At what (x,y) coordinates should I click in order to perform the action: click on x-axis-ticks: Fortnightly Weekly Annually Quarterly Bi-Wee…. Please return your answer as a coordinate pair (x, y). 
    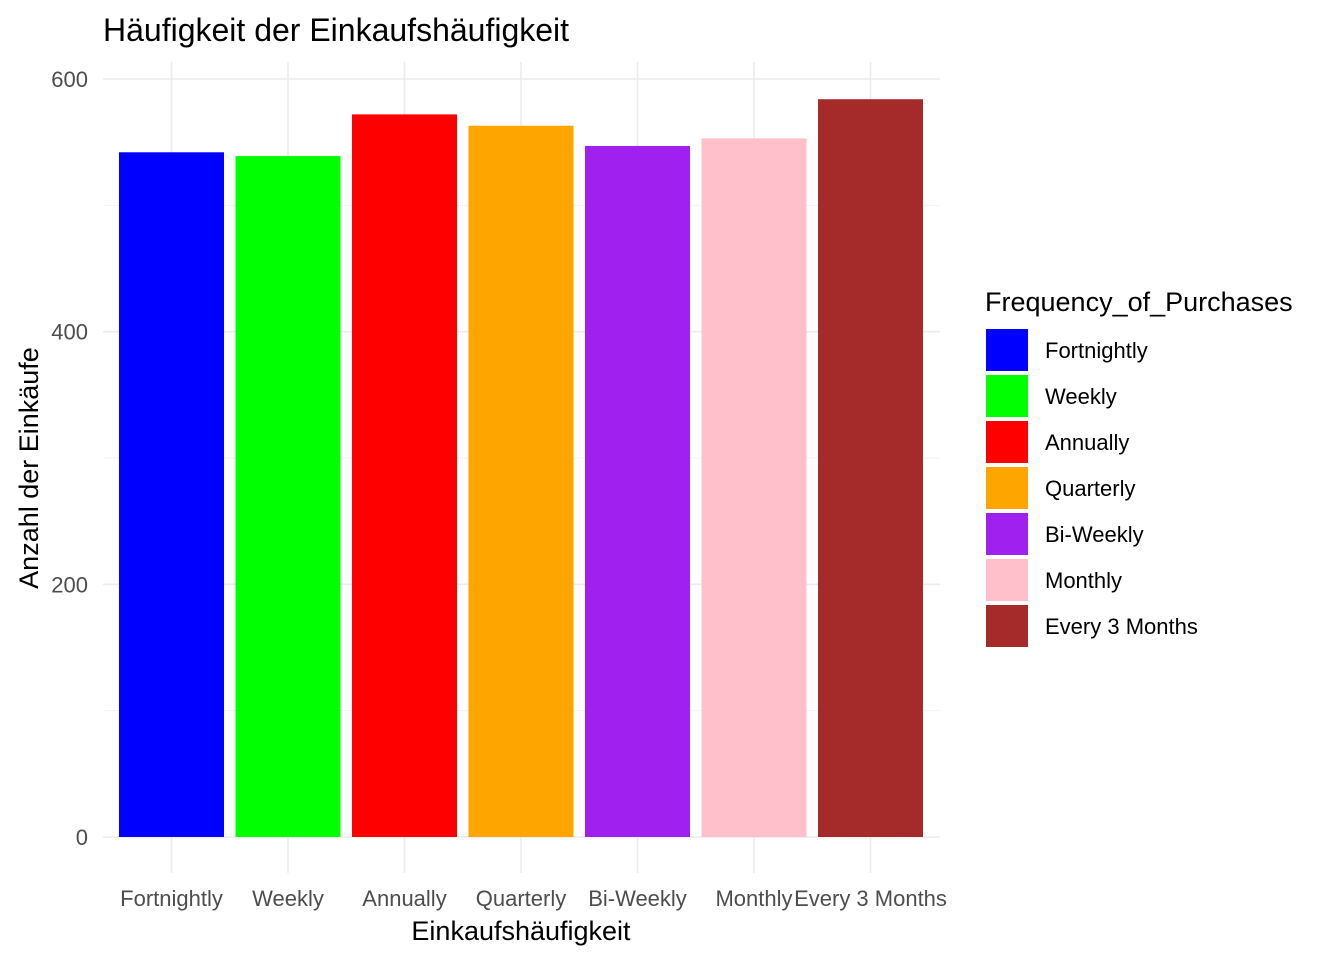
    Looking at the image, I should click on (533, 898).